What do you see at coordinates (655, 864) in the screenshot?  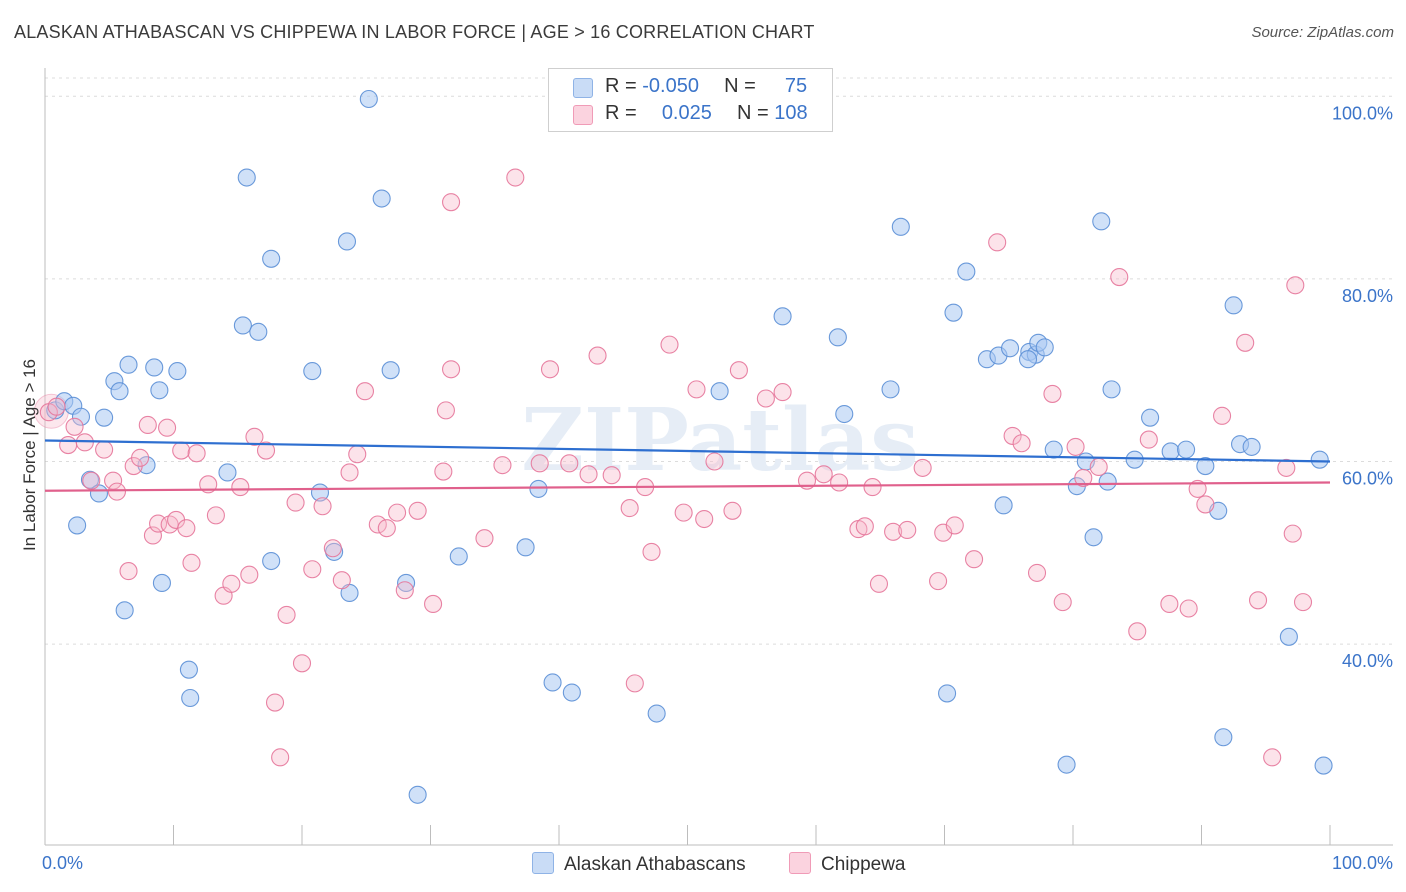 I see `legend-label: Alaskan Athabascans` at bounding box center [655, 864].